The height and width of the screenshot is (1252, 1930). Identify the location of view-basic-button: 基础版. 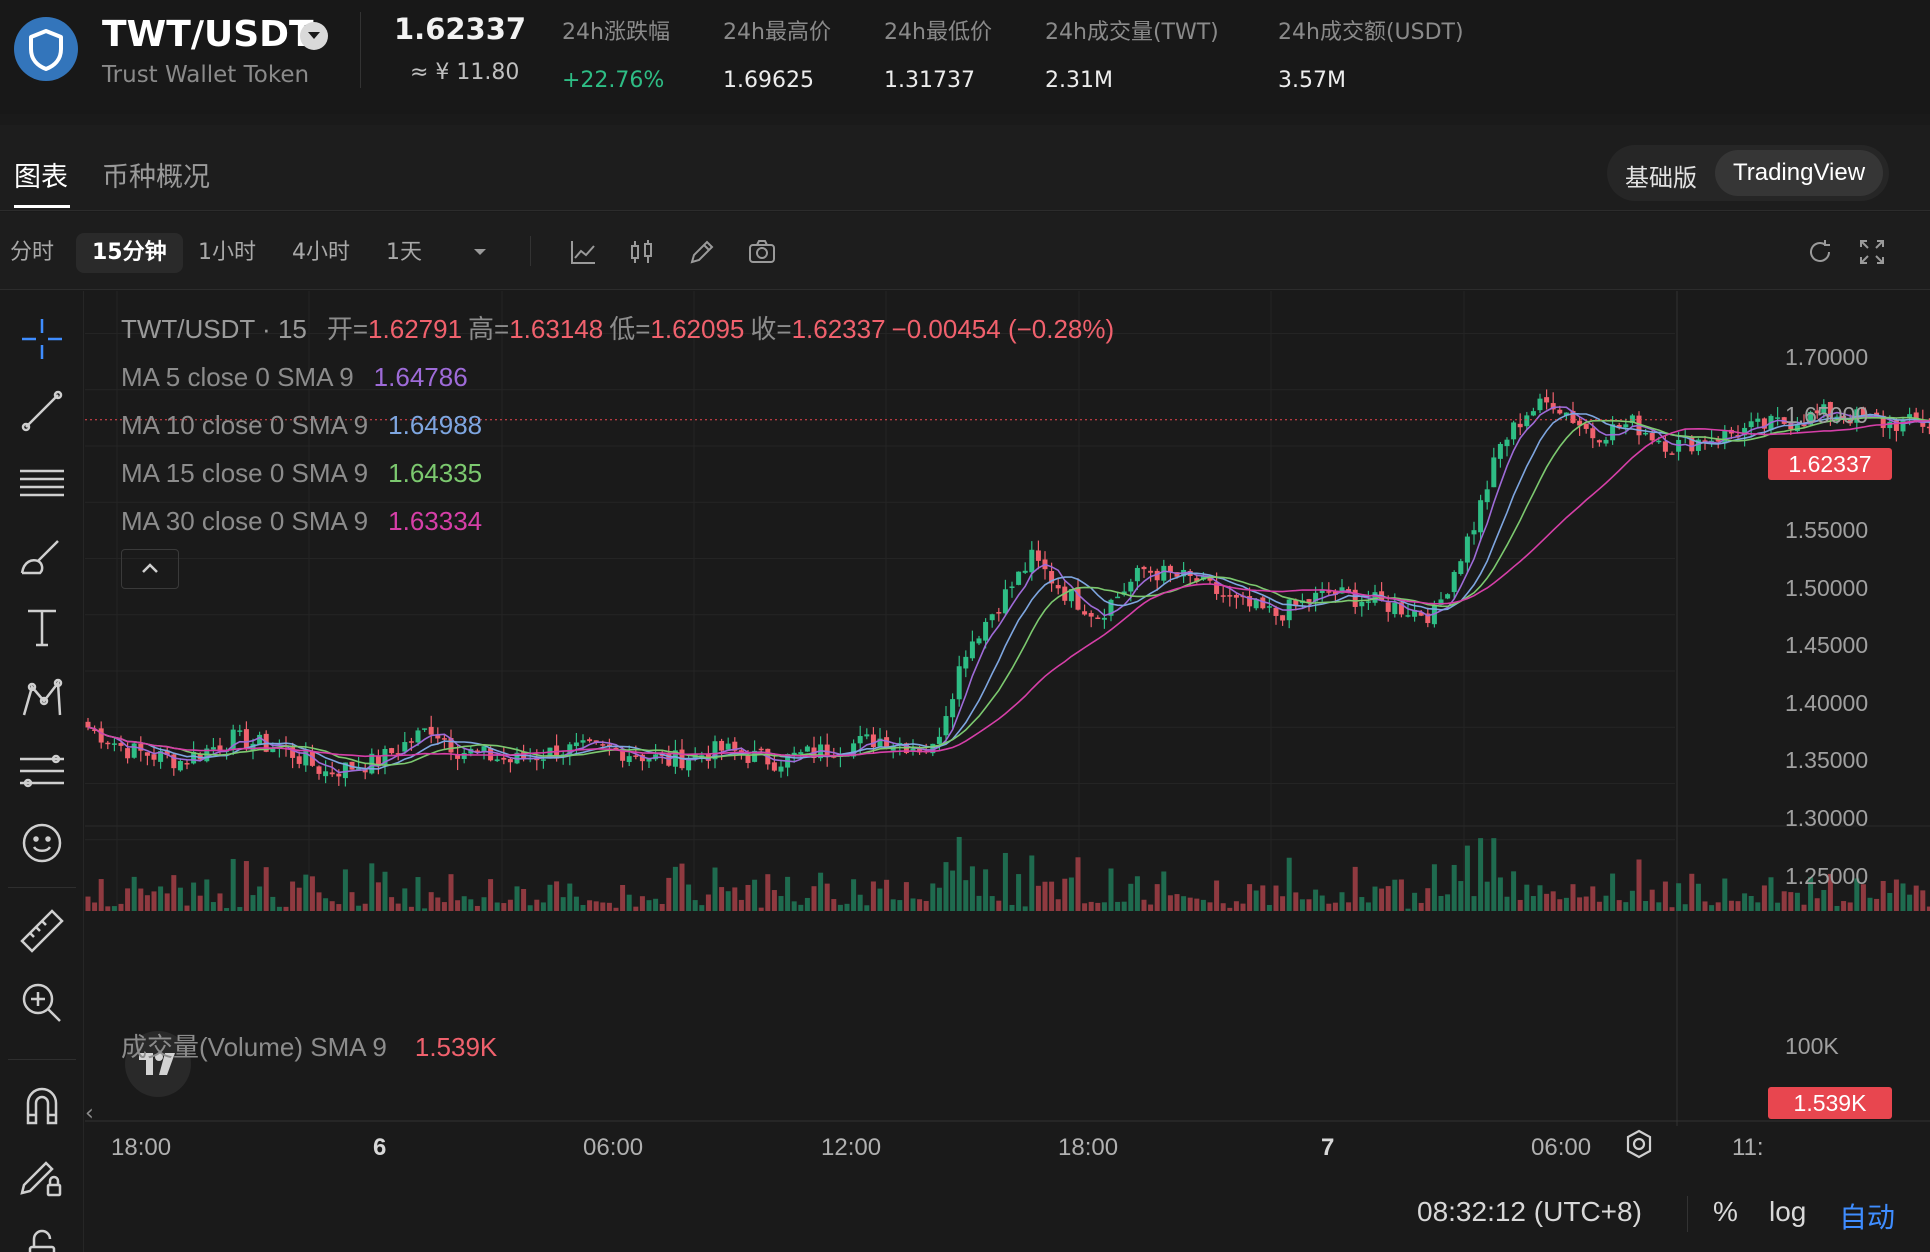
(1661, 178).